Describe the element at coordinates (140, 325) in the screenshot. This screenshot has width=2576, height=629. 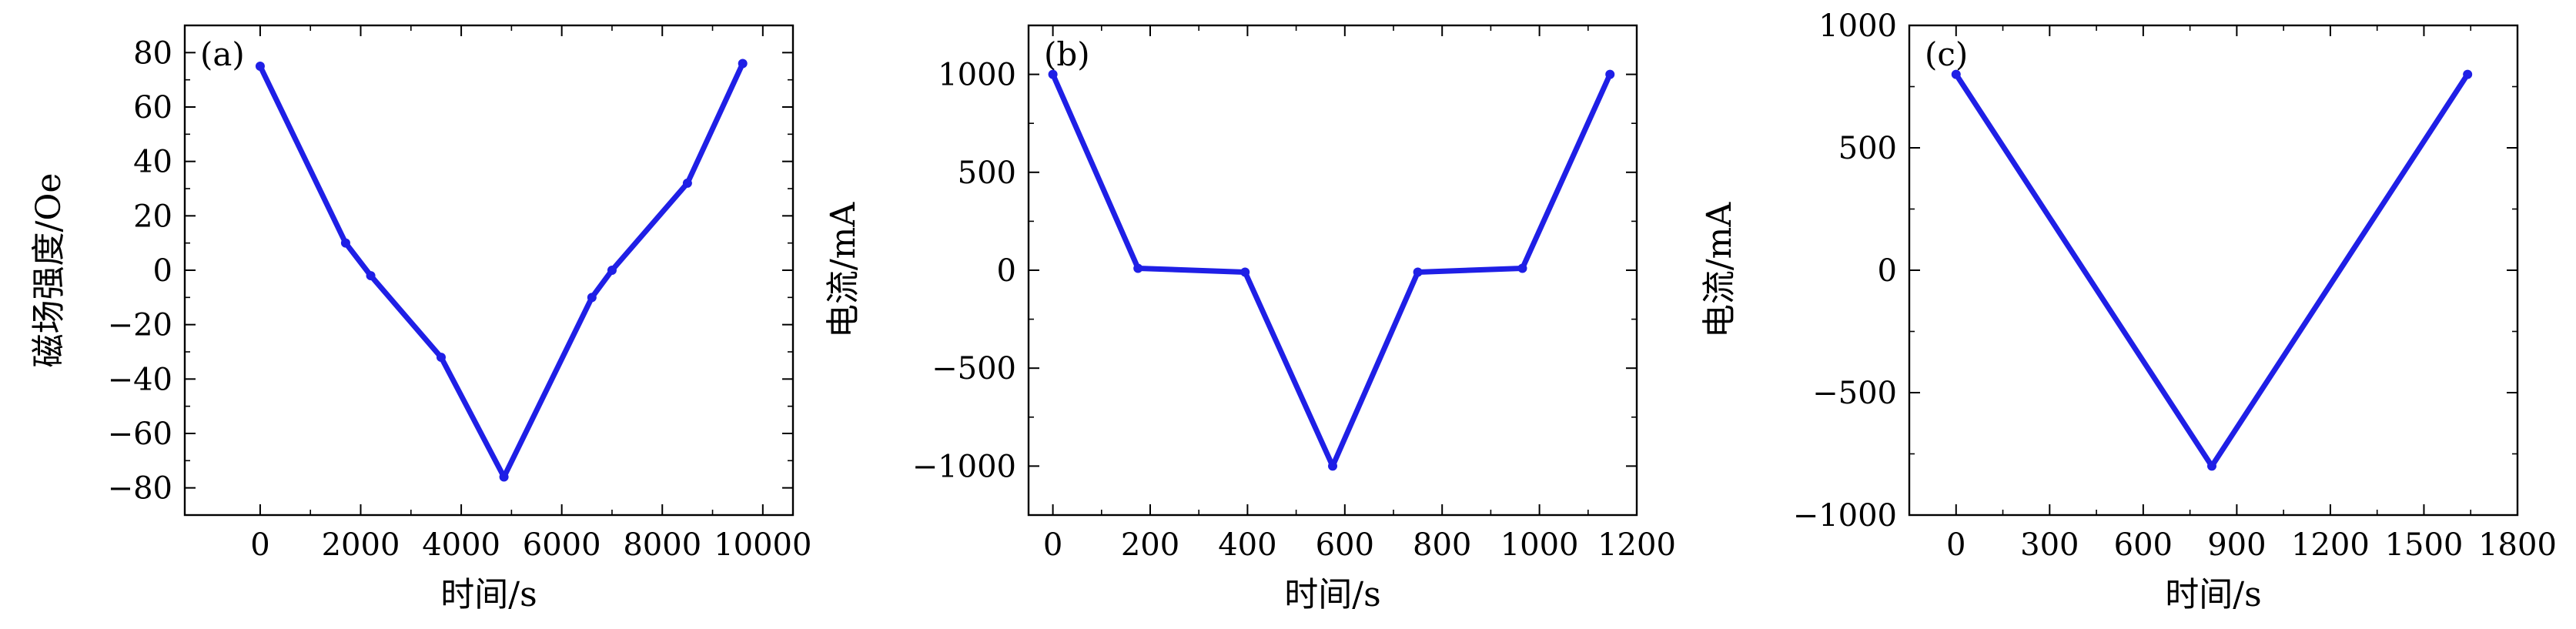
I see `y-tick-label: −20` at that location.